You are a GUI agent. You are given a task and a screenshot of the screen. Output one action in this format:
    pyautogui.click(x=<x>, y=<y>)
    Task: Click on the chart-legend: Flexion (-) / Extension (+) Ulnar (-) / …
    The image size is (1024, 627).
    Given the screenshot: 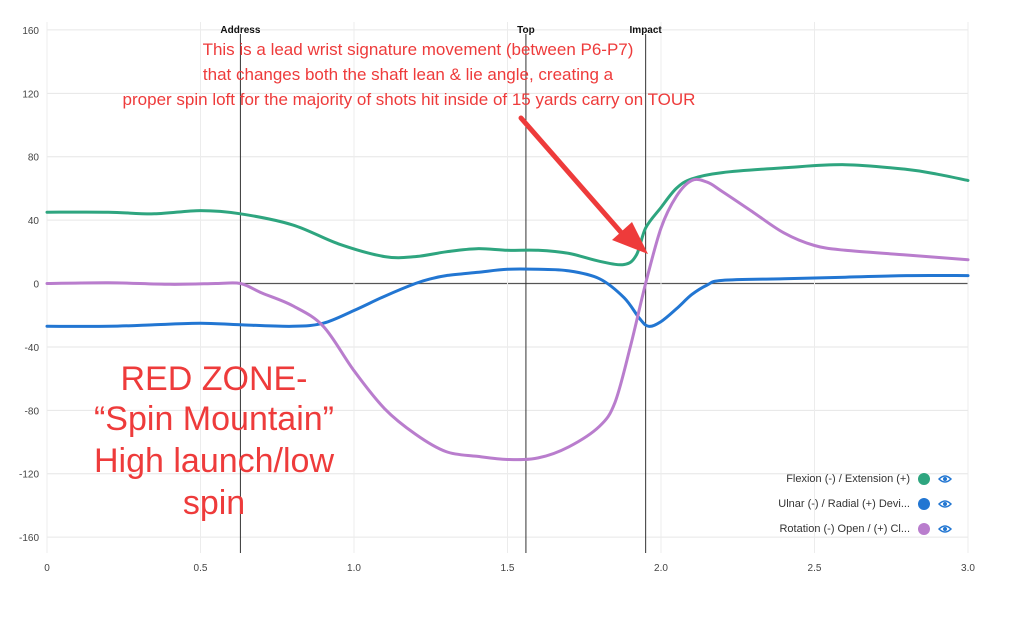 What is the action you would take?
    pyautogui.click(x=837, y=503)
    